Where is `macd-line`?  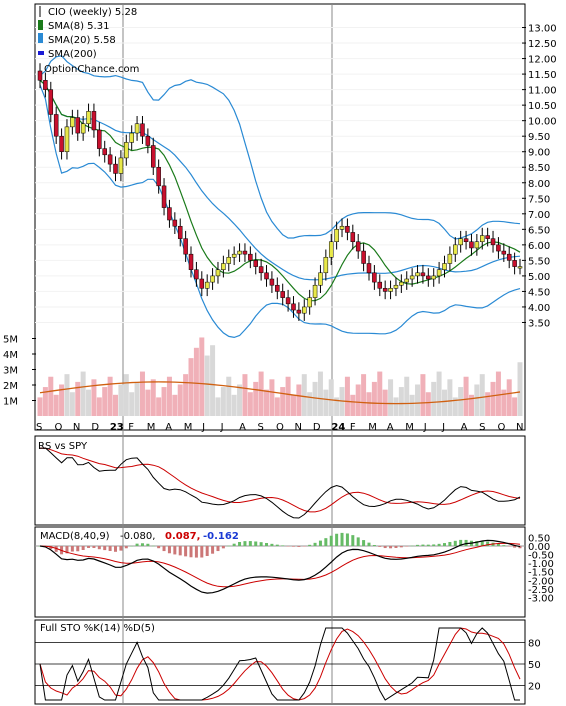 macd-line is located at coordinates (280, 566).